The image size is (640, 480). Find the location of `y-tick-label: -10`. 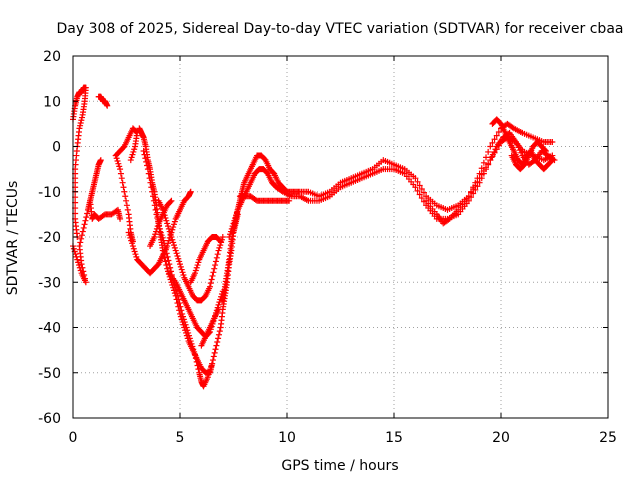

y-tick-label: -10 is located at coordinates (49, 193).